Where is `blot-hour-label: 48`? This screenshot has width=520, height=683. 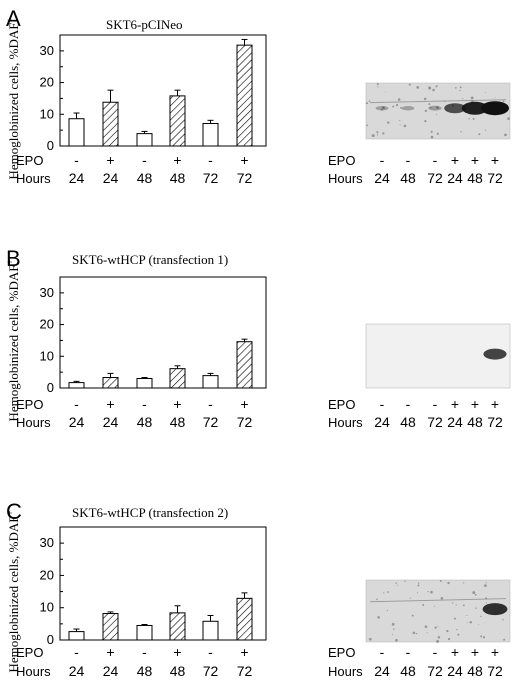
blot-hour-label: 48 is located at coordinates (408, 422).